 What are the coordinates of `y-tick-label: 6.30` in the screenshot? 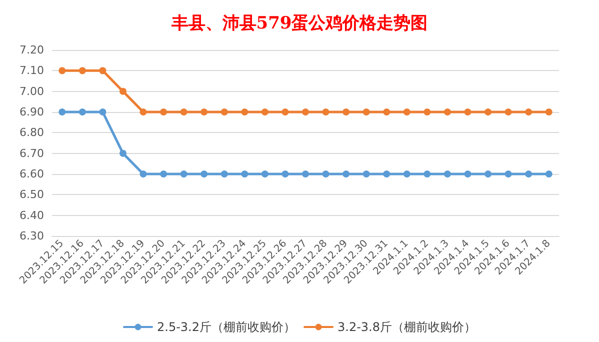 It's located at (32, 236).